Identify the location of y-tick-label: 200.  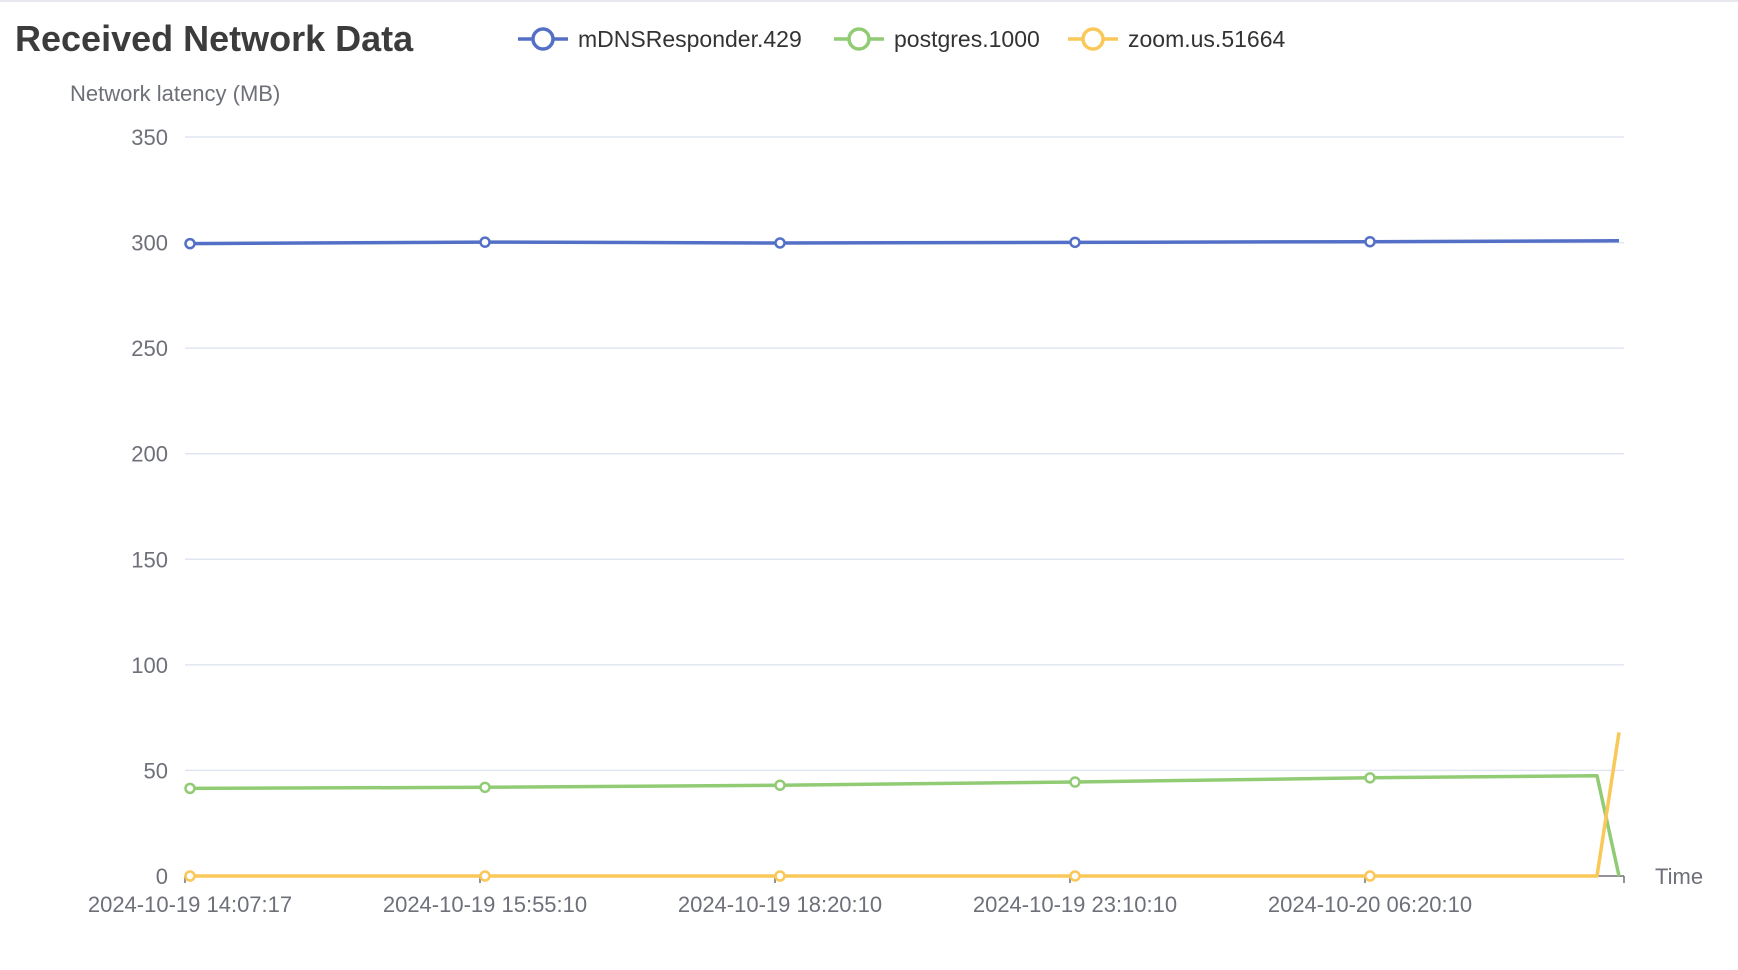
(149, 454).